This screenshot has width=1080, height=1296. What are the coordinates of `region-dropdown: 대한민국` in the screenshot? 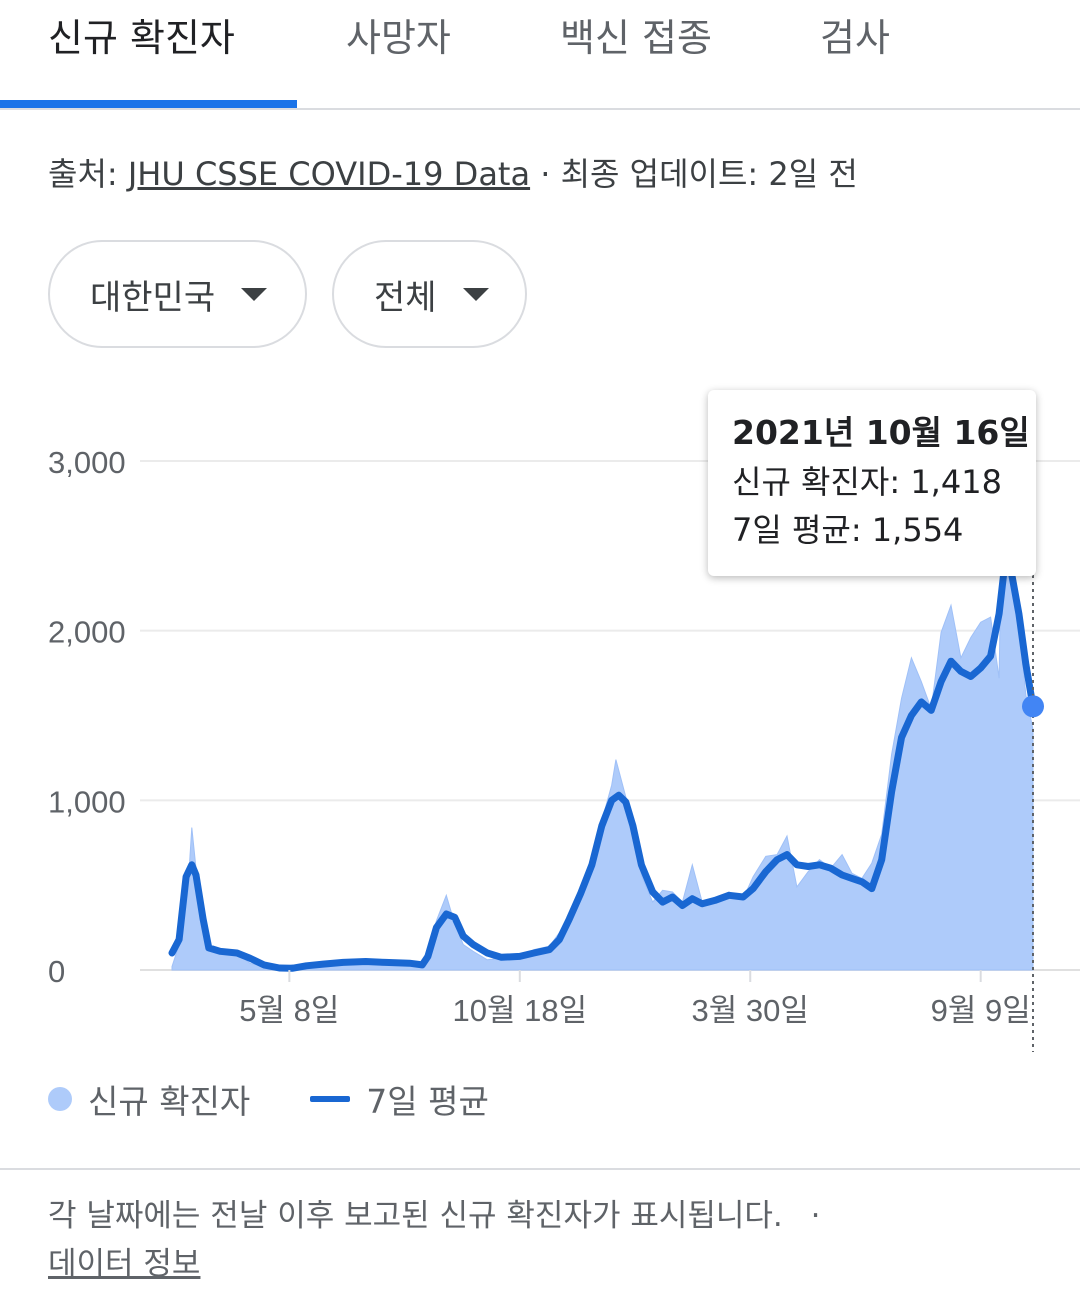 It's located at (177, 294).